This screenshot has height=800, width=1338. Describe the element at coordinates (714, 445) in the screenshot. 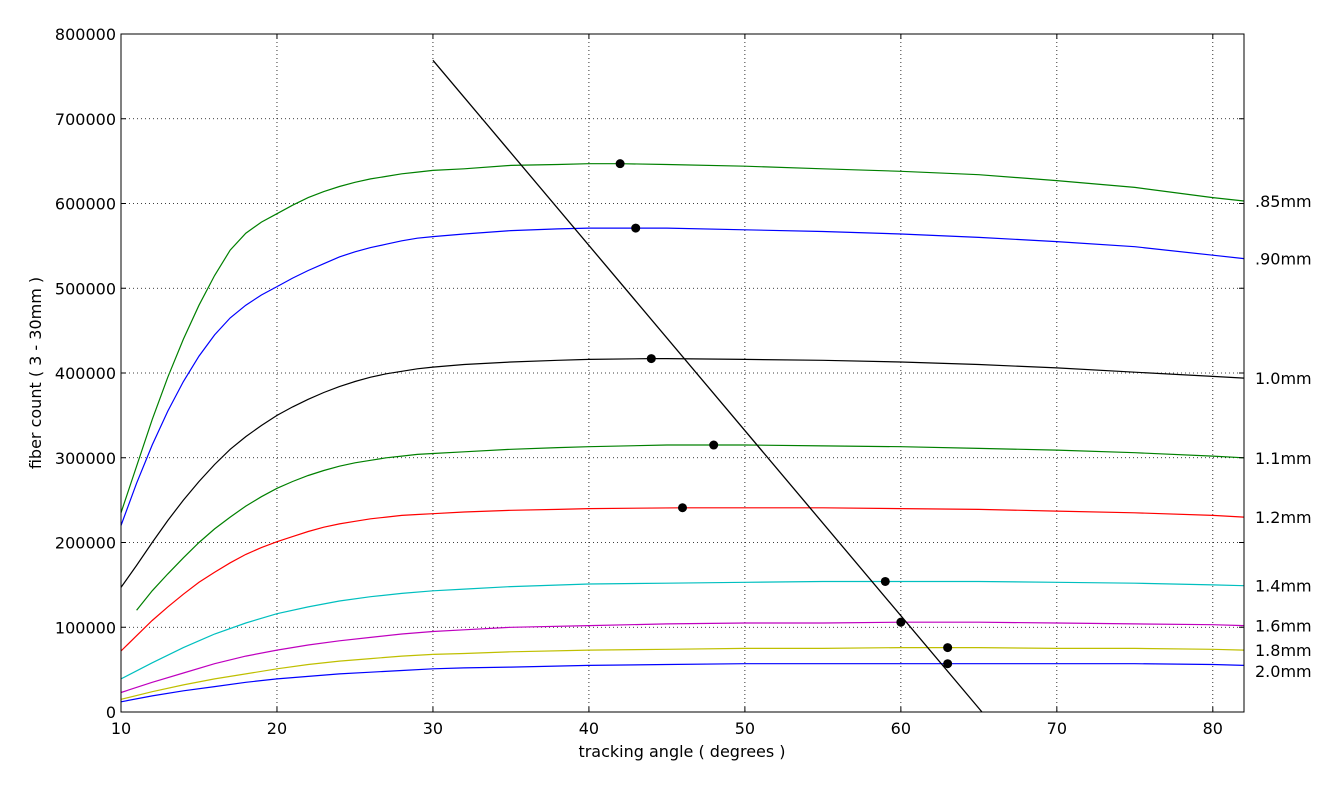

I see `maximum-marker-1p1mm` at that location.